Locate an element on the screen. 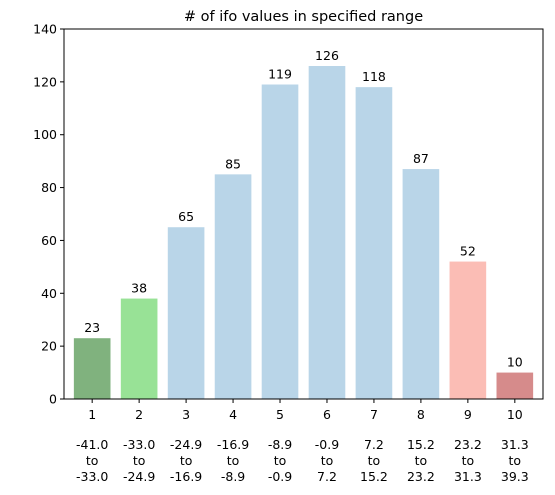 Image resolution: width=555 pixels, height=495 pixels. x-tick-label: 6 is located at coordinates (327, 414).